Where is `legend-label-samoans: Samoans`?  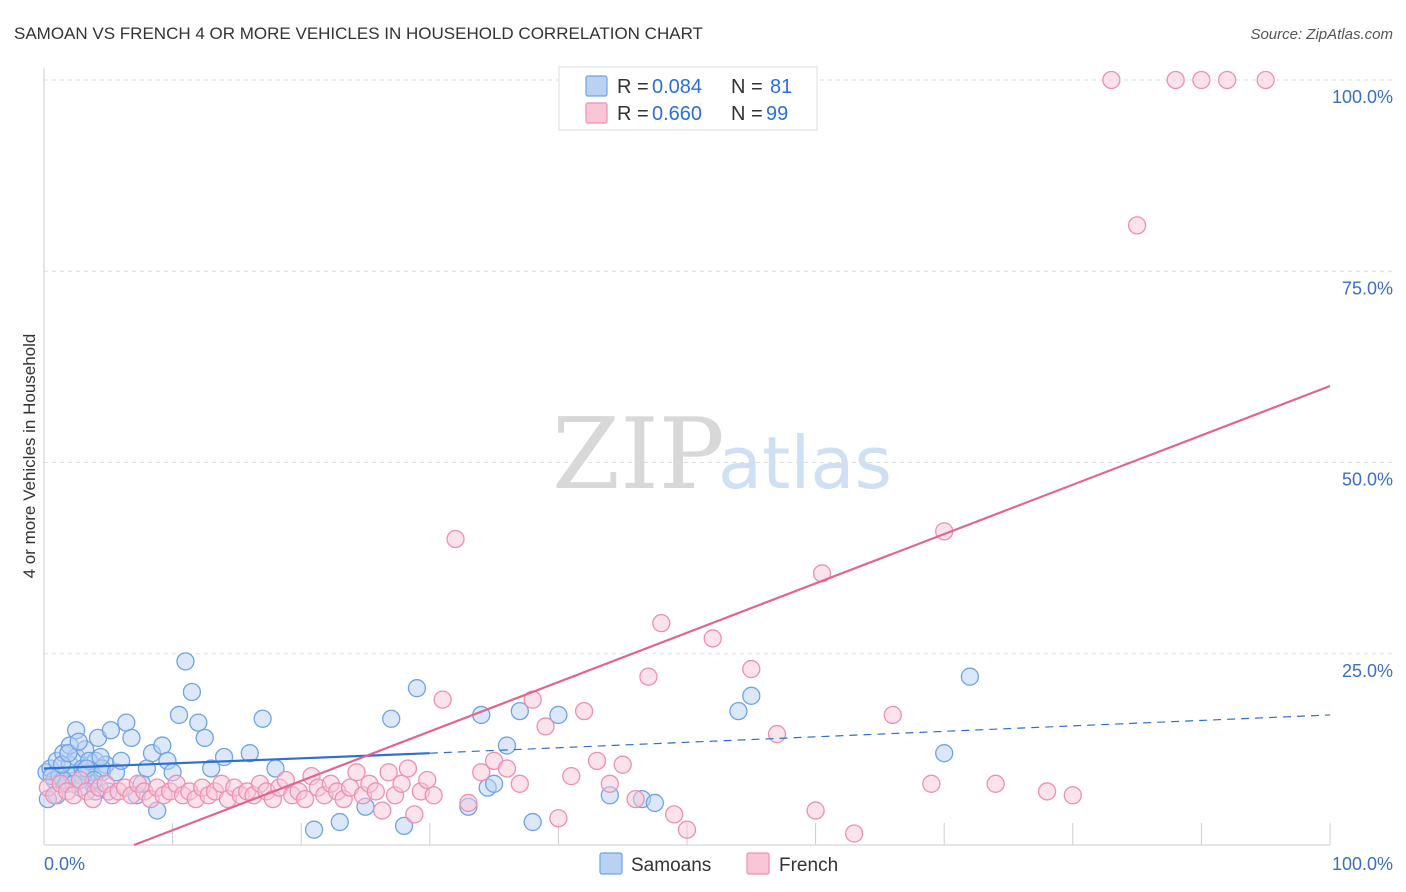
legend-label-samoans: Samoans is located at coordinates (671, 865).